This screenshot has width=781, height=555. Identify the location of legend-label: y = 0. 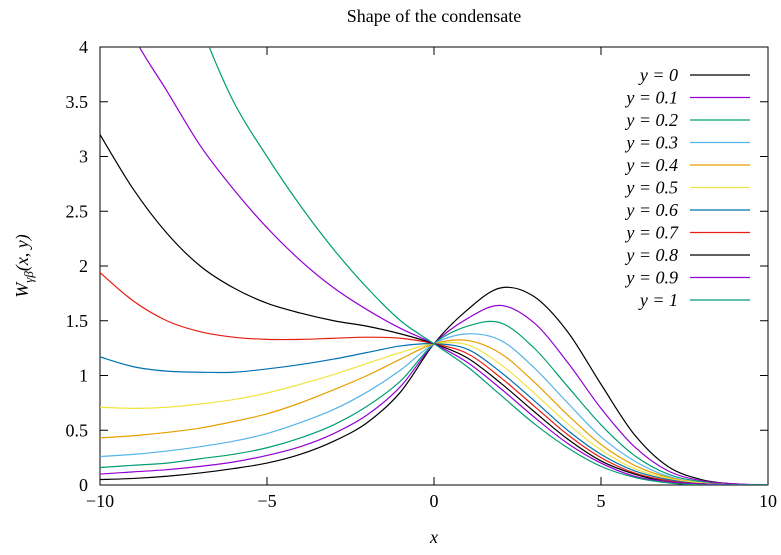
(658, 75).